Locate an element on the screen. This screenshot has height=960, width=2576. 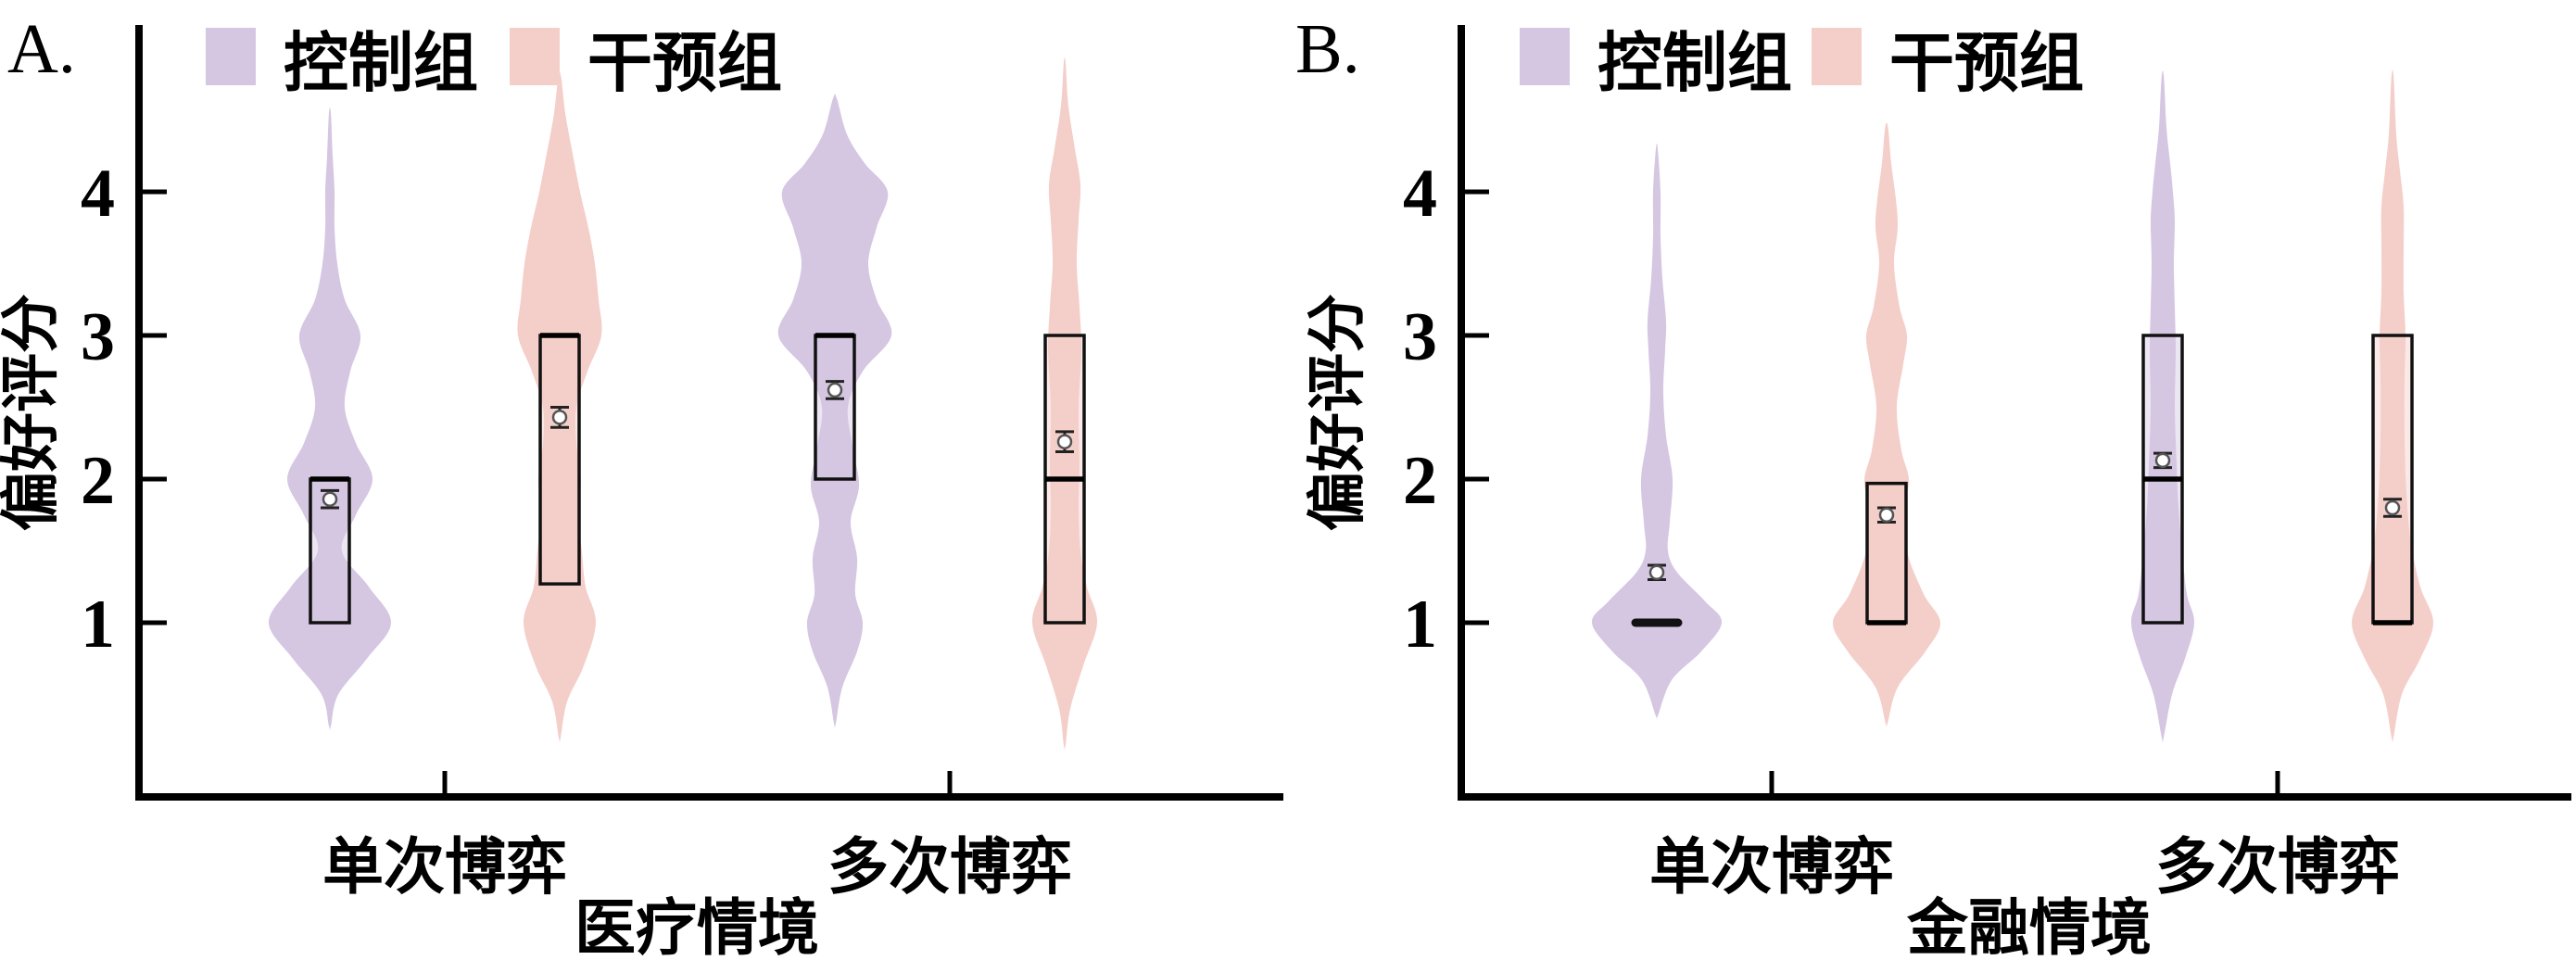
violin-b2-control is located at coordinates (2162, 406).